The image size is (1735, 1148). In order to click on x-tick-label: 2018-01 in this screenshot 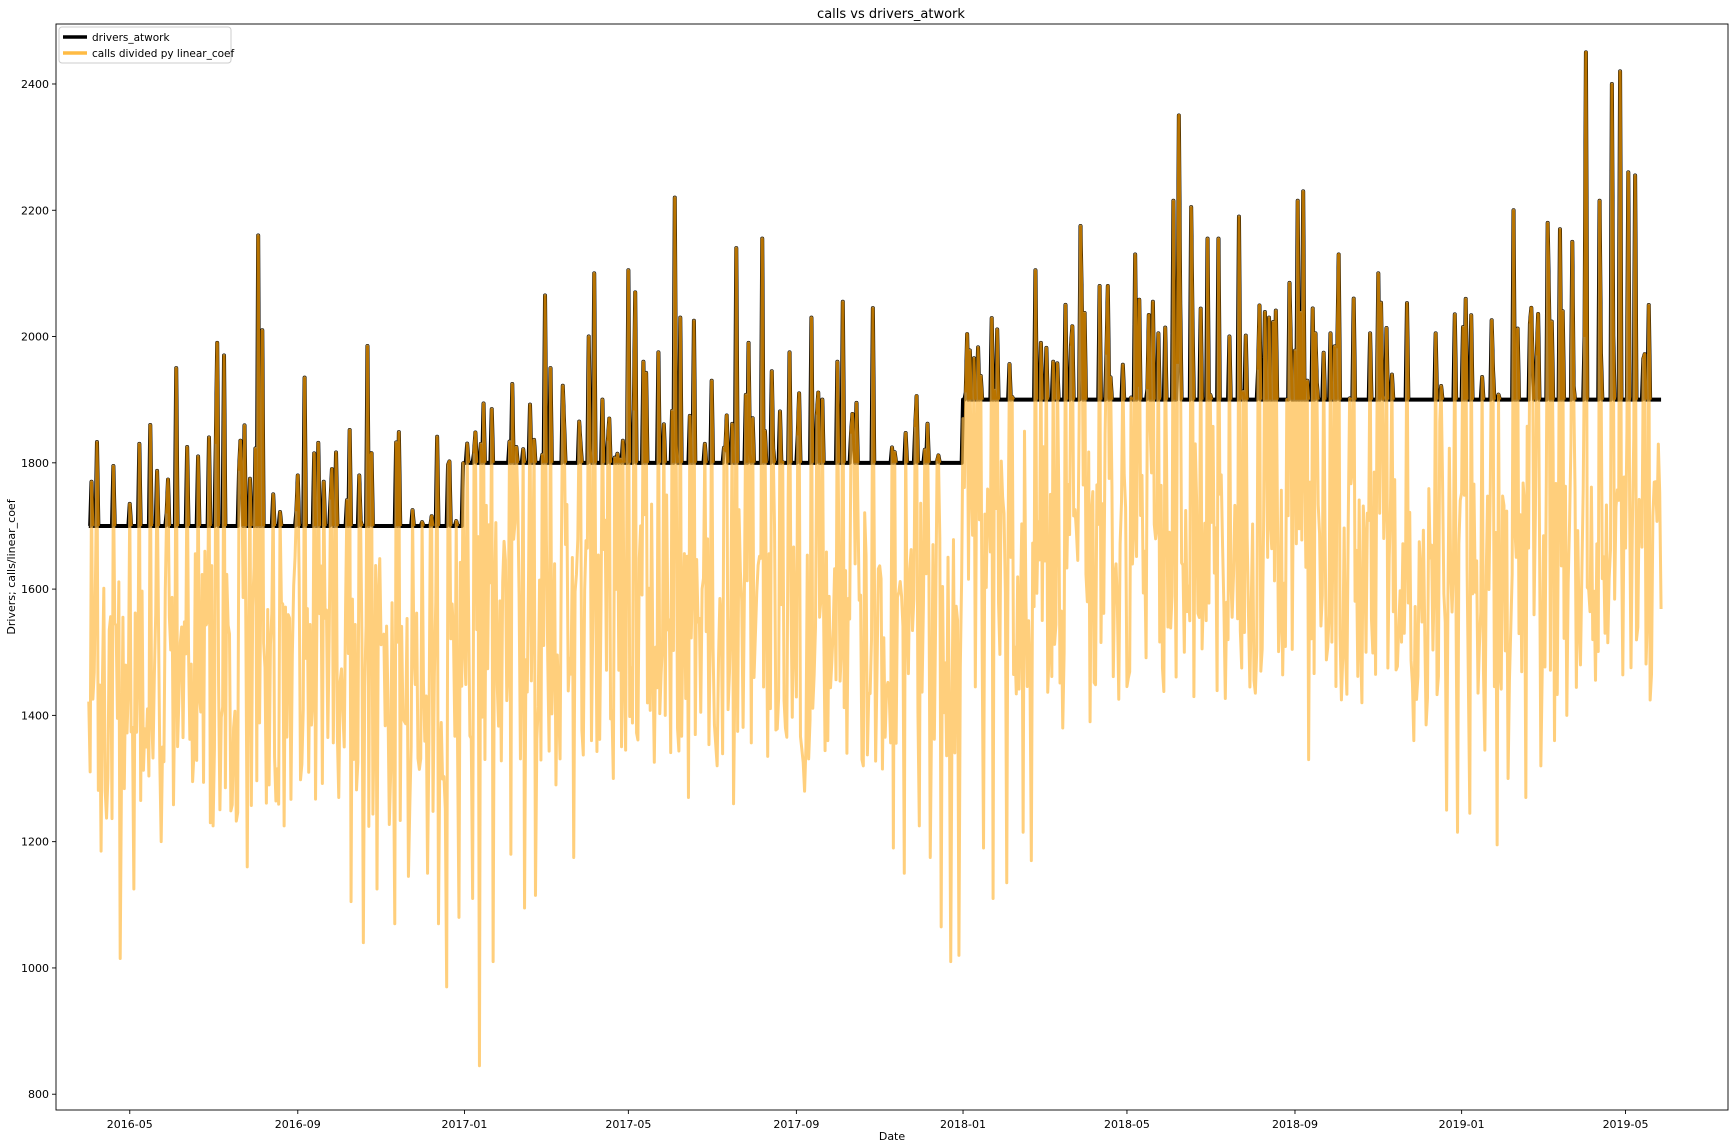, I will do `click(963, 1124)`.